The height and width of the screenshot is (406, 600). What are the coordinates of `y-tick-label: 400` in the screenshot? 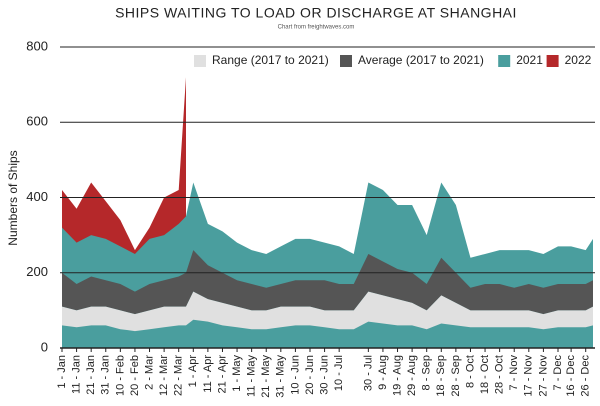 It's located at (37, 196).